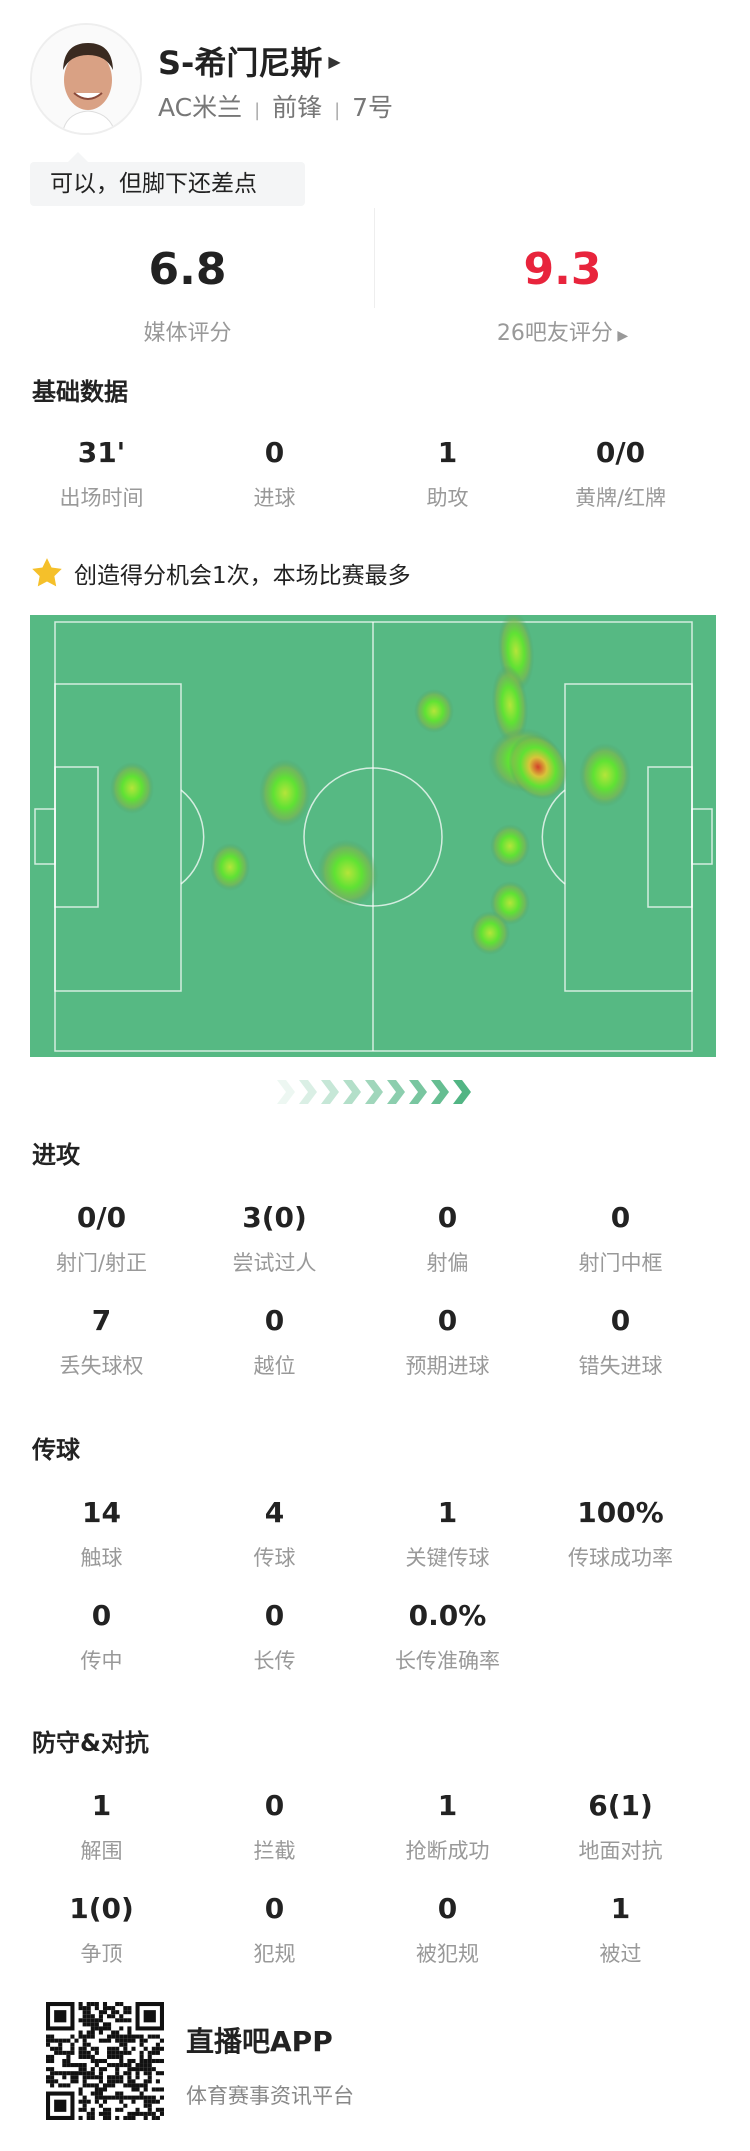 The height and width of the screenshot is (2151, 750). I want to click on qr-code, so click(105, 2061).